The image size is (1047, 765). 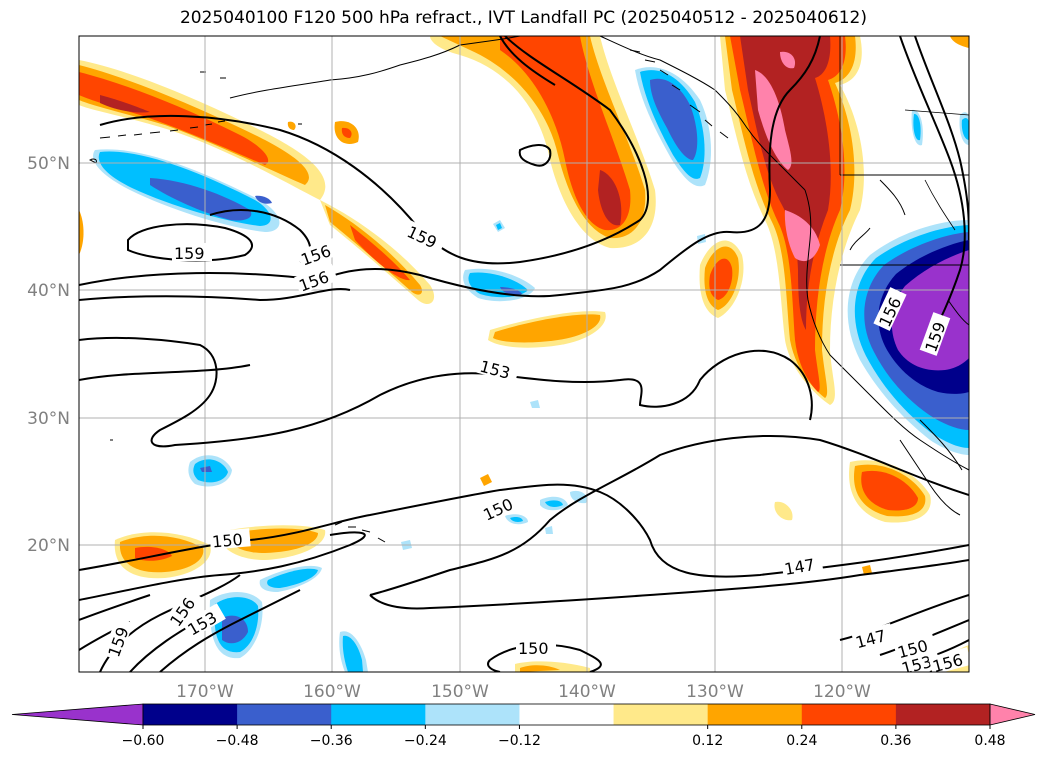 What do you see at coordinates (48, 419) in the screenshot?
I see `lat-label: 30°N` at bounding box center [48, 419].